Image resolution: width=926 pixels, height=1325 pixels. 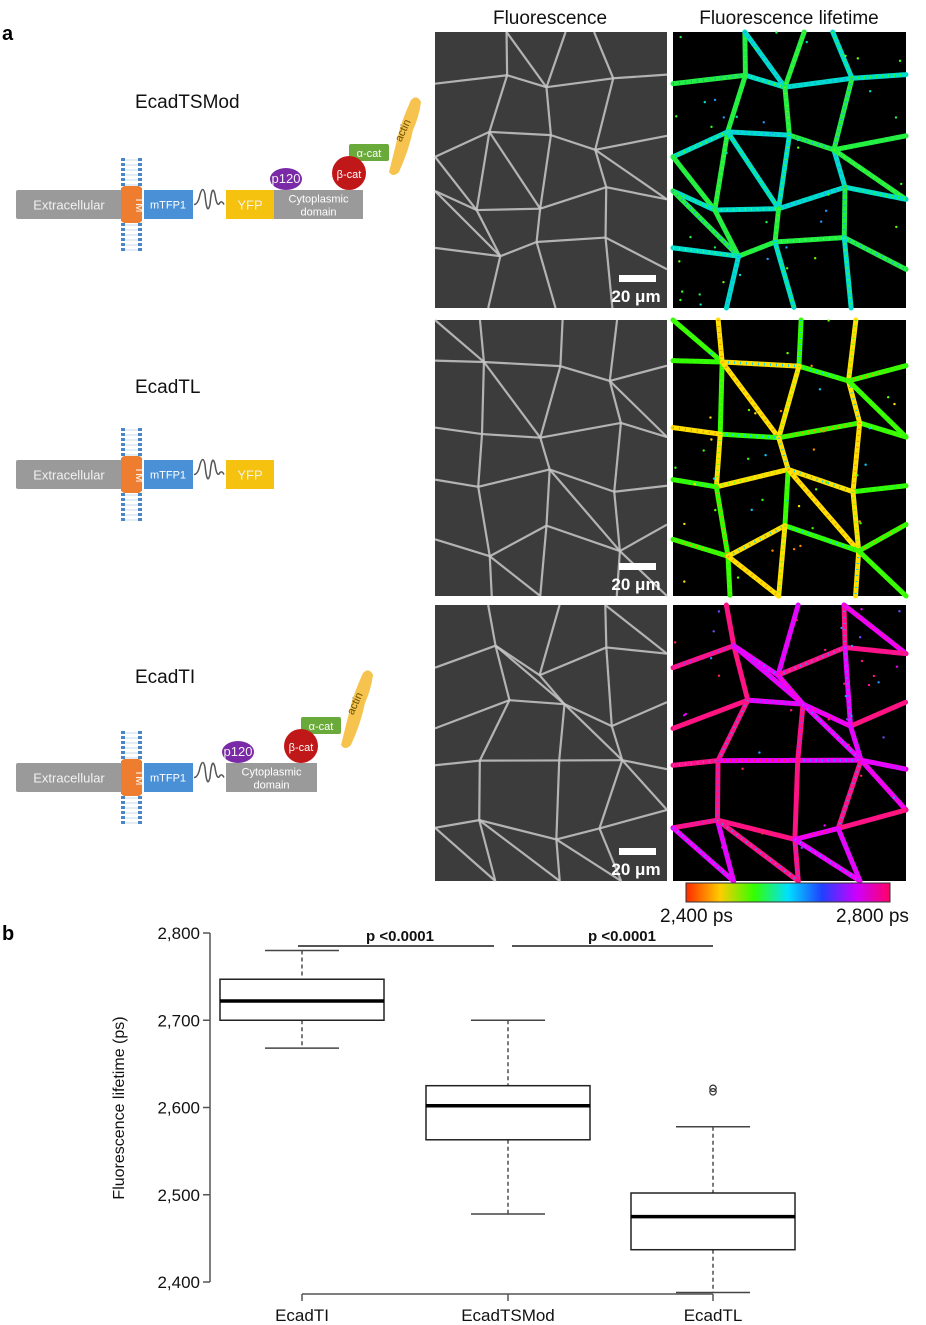 What do you see at coordinates (301, 746) in the screenshot?
I see `beta-catenin-protein` at bounding box center [301, 746].